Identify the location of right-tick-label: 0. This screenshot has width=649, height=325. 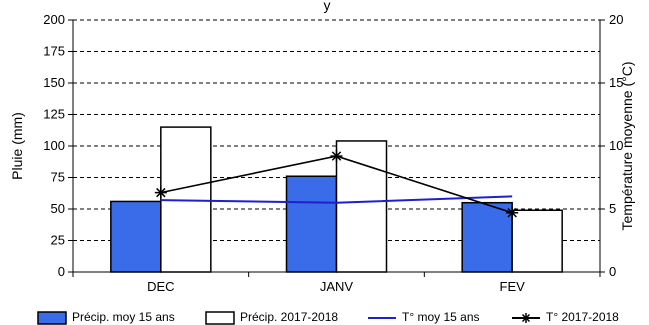
(612, 271).